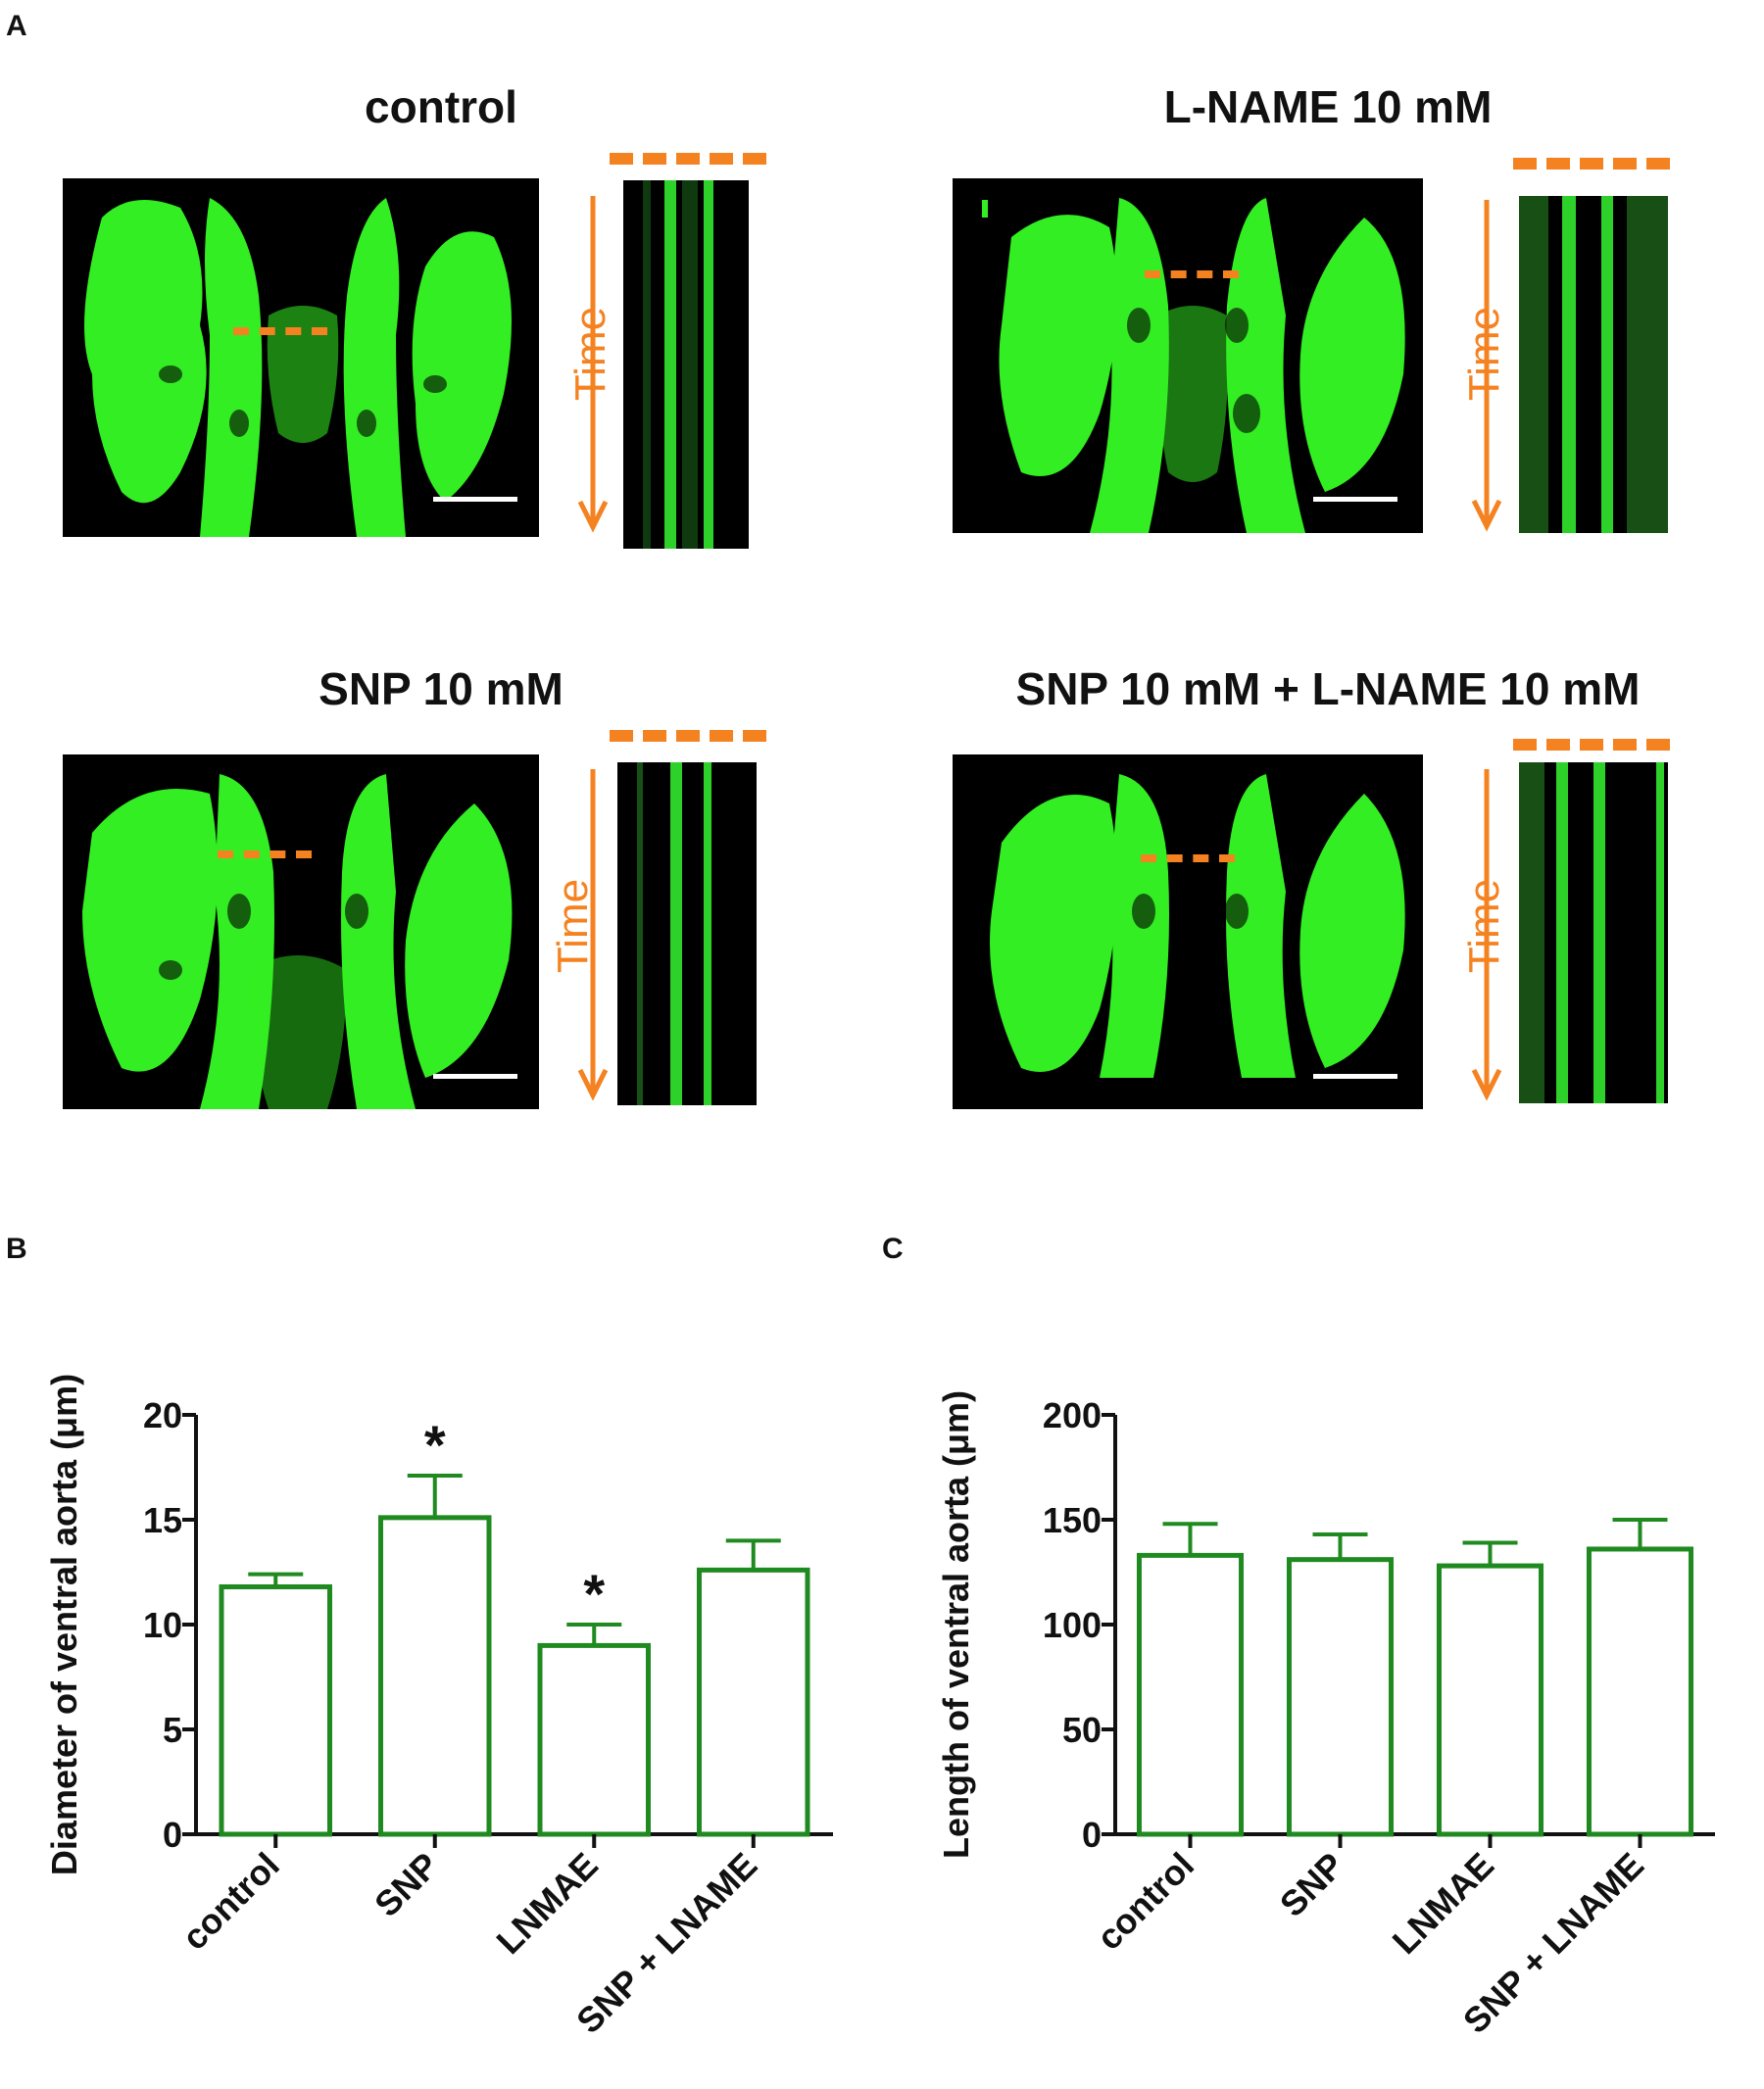  I want to click on y-tick-label: 50, so click(1082, 1730).